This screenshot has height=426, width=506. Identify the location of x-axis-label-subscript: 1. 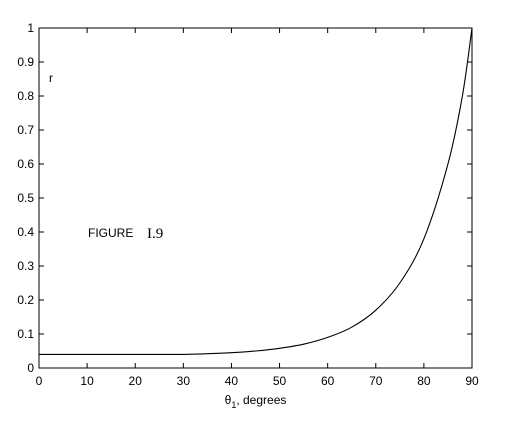
(233, 405).